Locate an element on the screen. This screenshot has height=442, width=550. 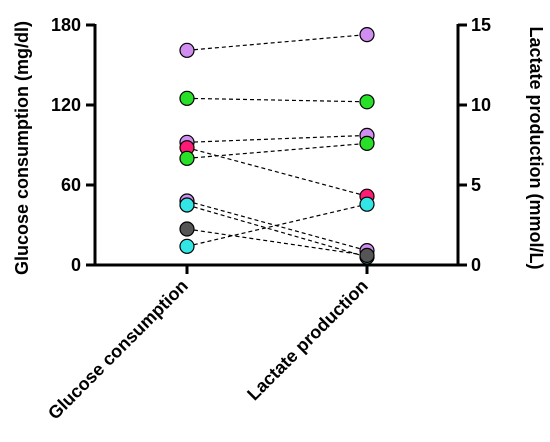
y-axis-left-title: Glucose consumption (mg/dl) is located at coordinates (22, 148).